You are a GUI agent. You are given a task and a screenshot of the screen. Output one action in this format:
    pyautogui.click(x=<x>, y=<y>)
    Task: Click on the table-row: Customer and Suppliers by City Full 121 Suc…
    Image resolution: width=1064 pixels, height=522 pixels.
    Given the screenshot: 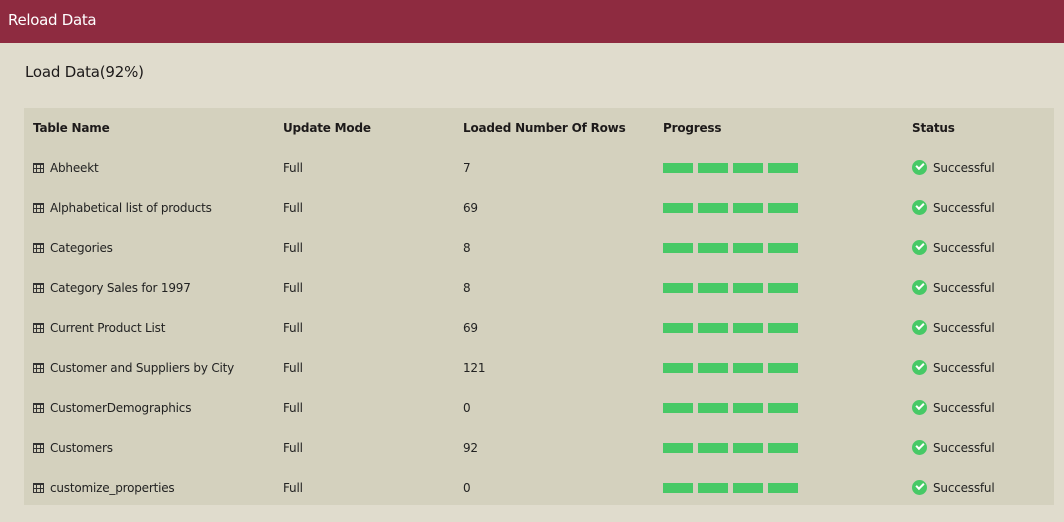 What is the action you would take?
    pyautogui.click(x=539, y=368)
    